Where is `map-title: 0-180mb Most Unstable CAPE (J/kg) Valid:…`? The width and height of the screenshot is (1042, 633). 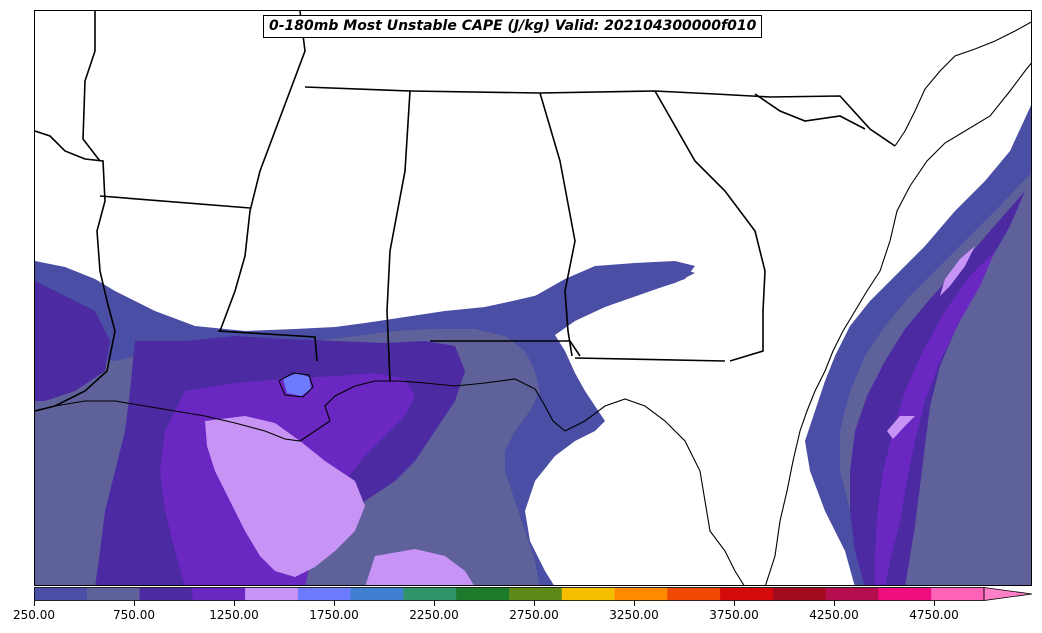
map-title: 0-180mb Most Unstable CAPE (J/kg) Valid:… is located at coordinates (513, 26).